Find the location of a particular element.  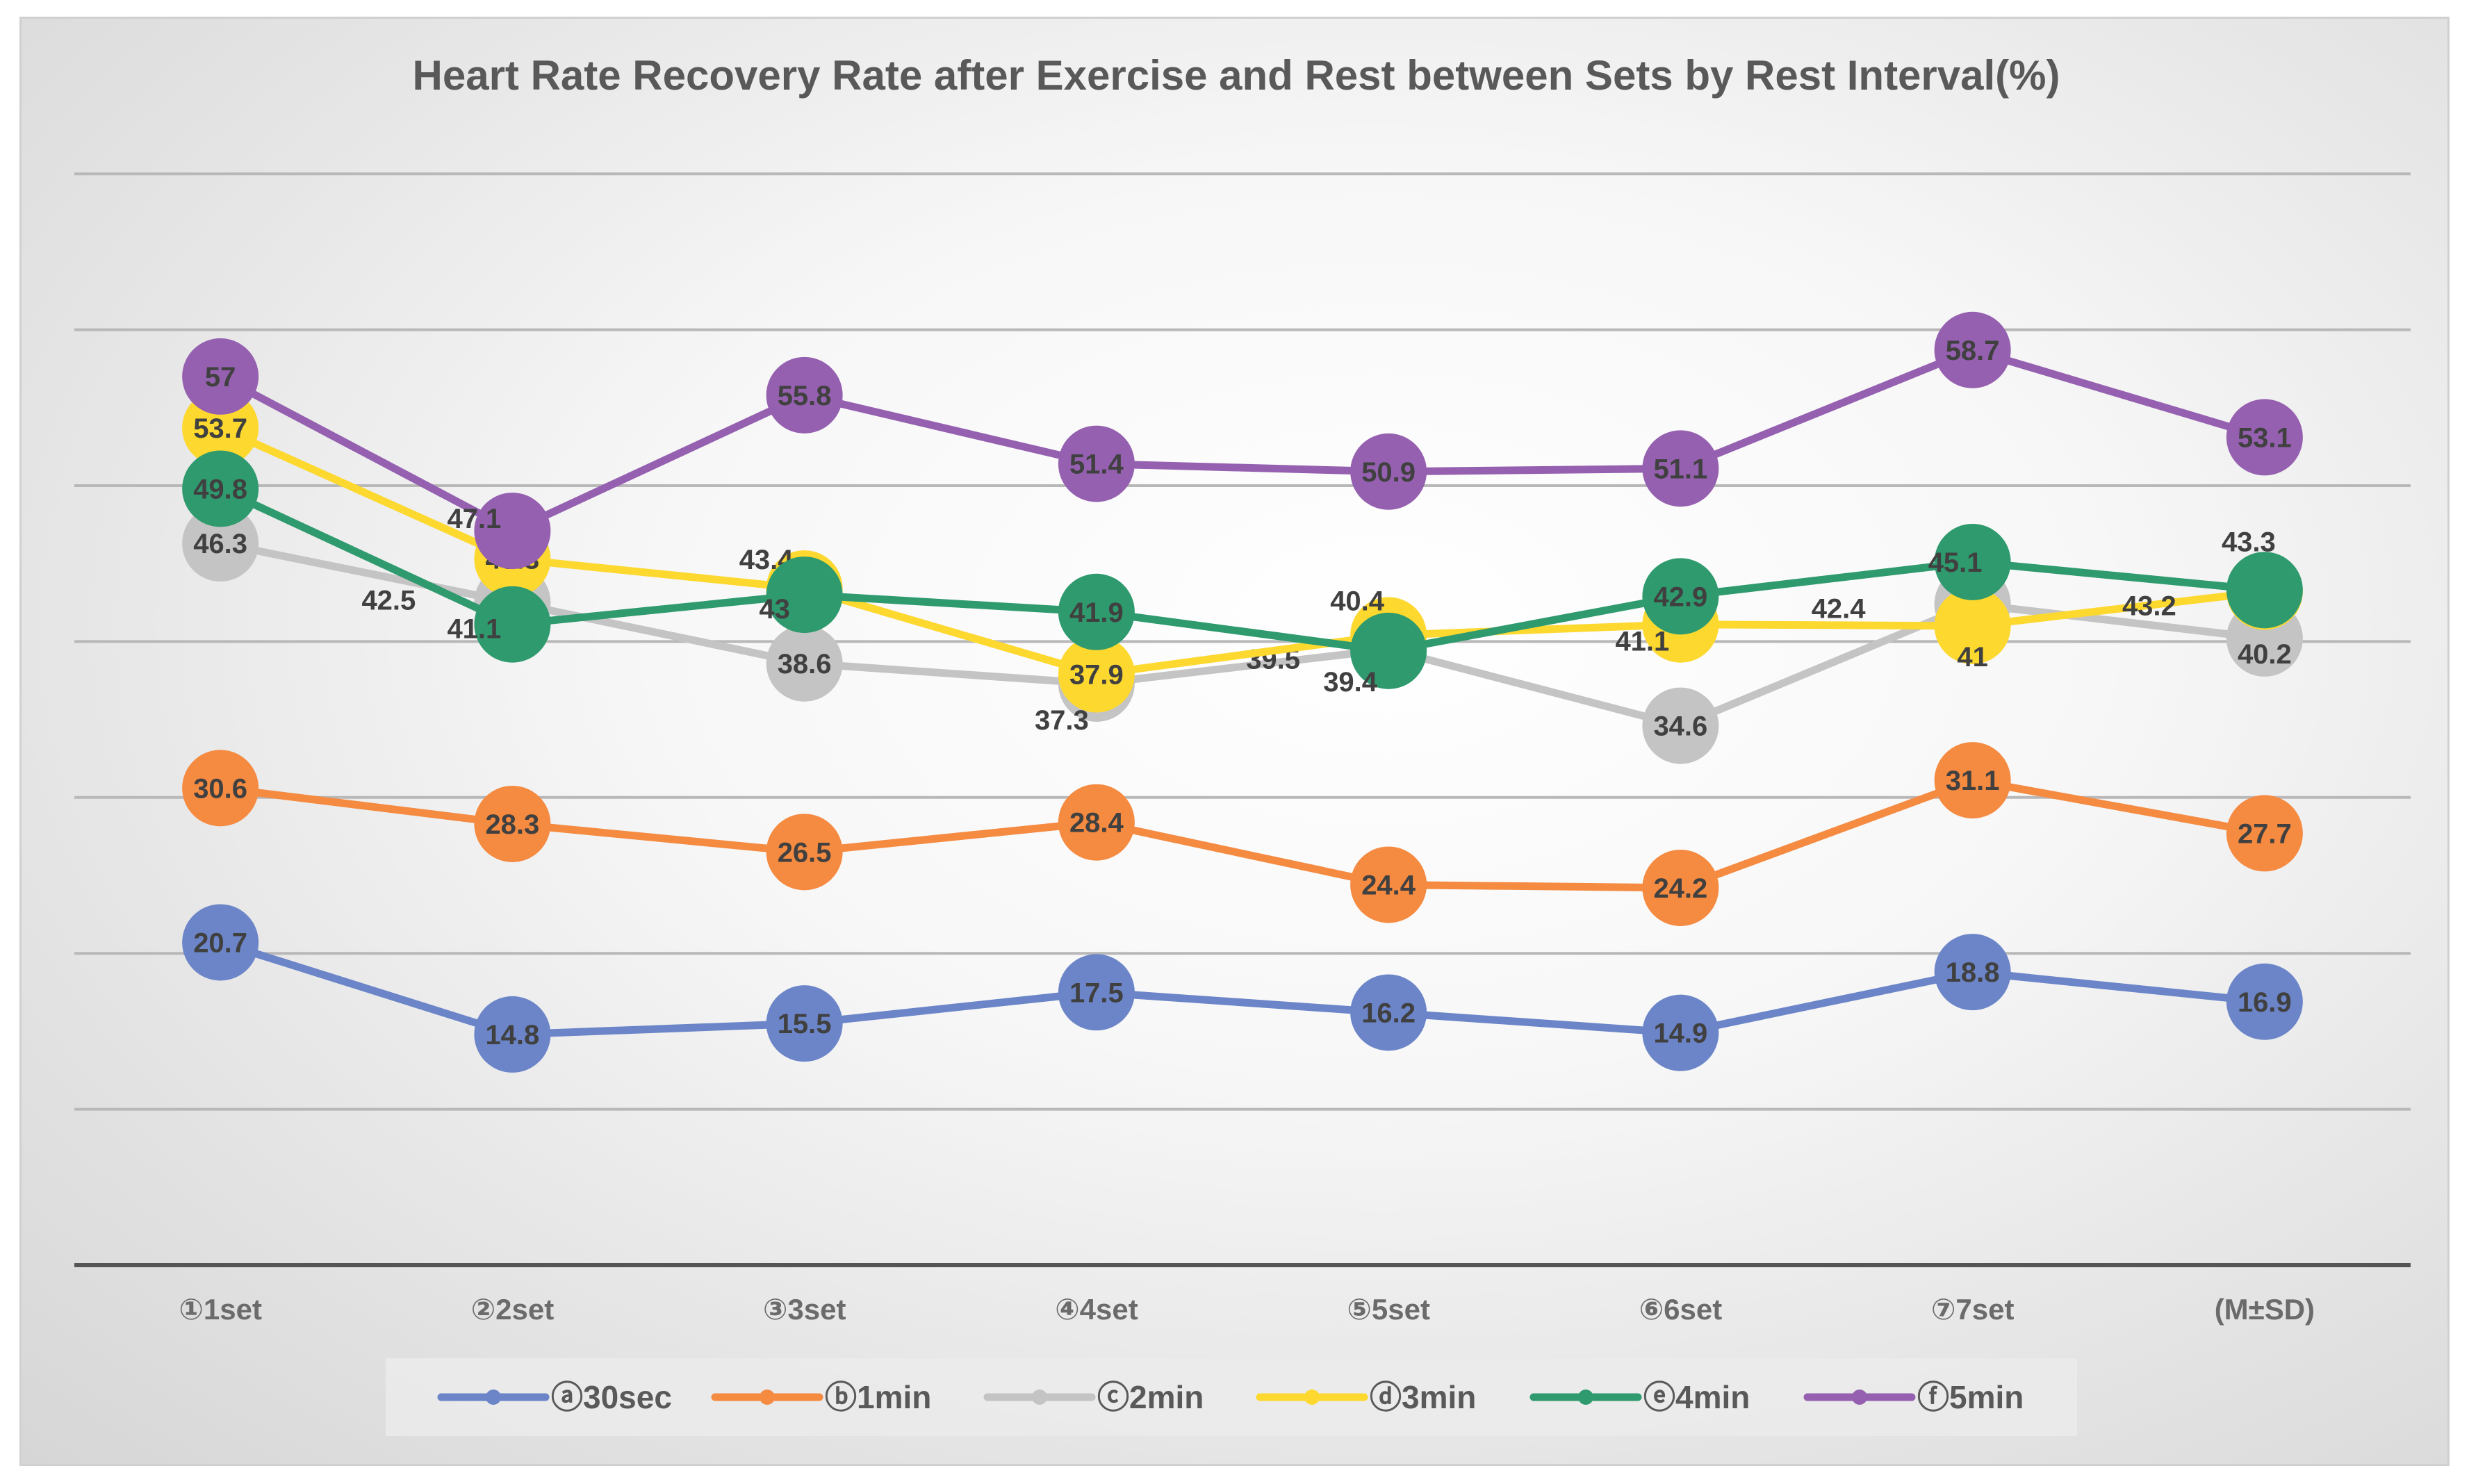

data-label-5min: 55.8 is located at coordinates (805, 396).